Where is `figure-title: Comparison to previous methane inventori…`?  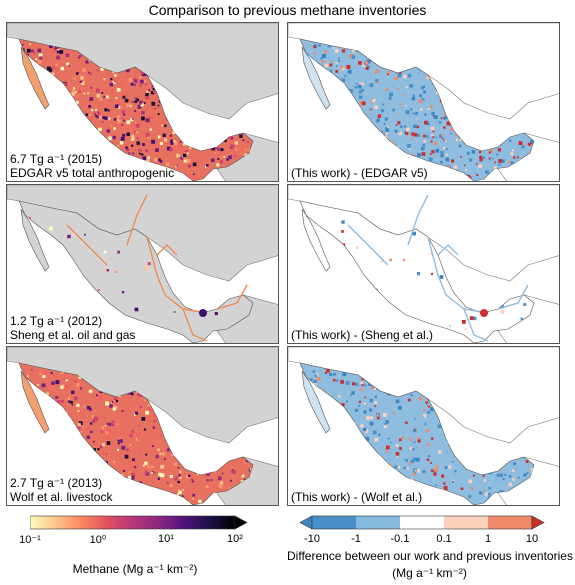 figure-title: Comparison to previous methane inventori… is located at coordinates (287, 10).